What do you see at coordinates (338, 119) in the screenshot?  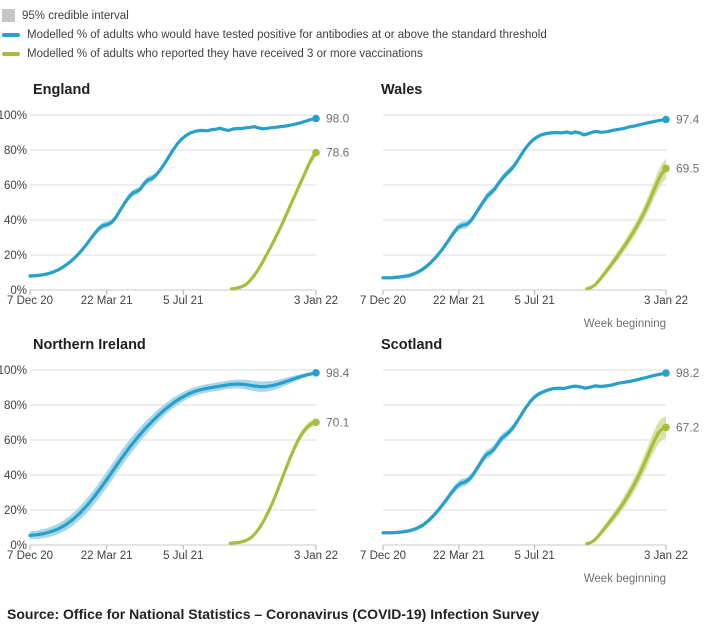 I see `series-end-label-antibodies: 98.0` at bounding box center [338, 119].